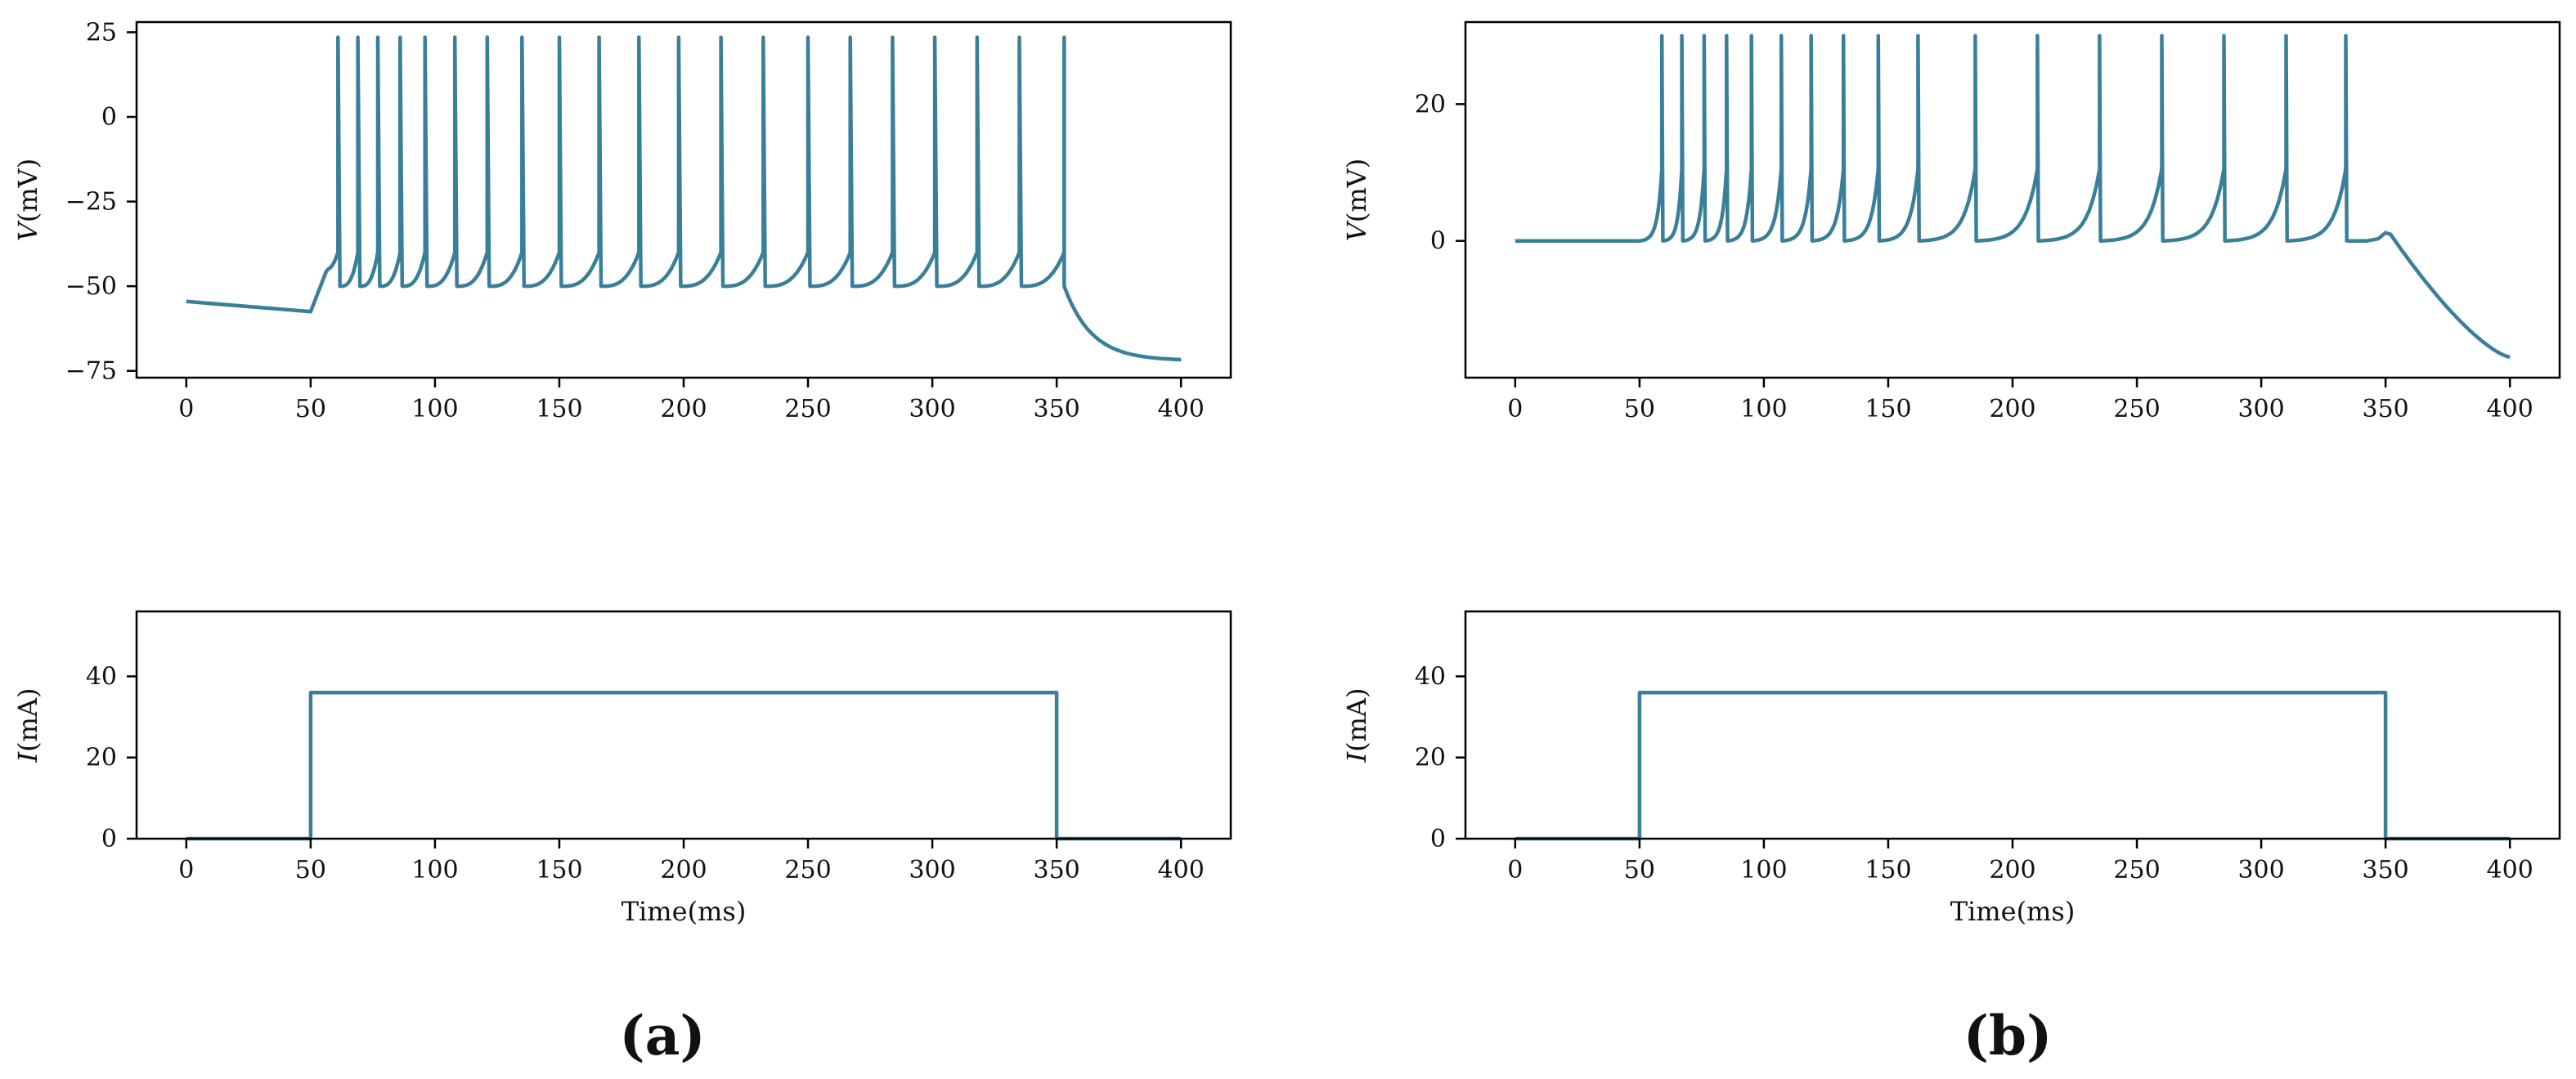 Image resolution: width=2576 pixels, height=1079 pixels. What do you see at coordinates (2008, 1036) in the screenshot?
I see `panel-label-b: (b)` at bounding box center [2008, 1036].